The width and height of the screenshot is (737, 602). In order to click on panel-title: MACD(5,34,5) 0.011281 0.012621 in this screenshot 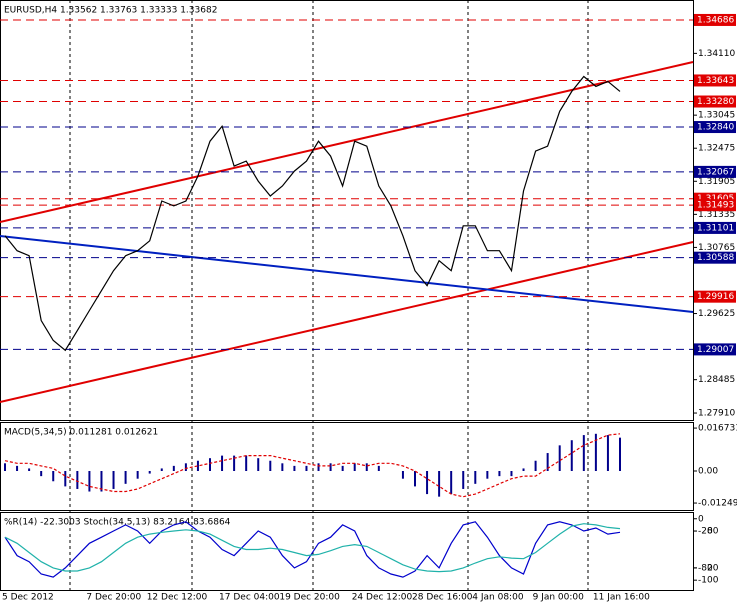, I will do `click(81, 433)`.